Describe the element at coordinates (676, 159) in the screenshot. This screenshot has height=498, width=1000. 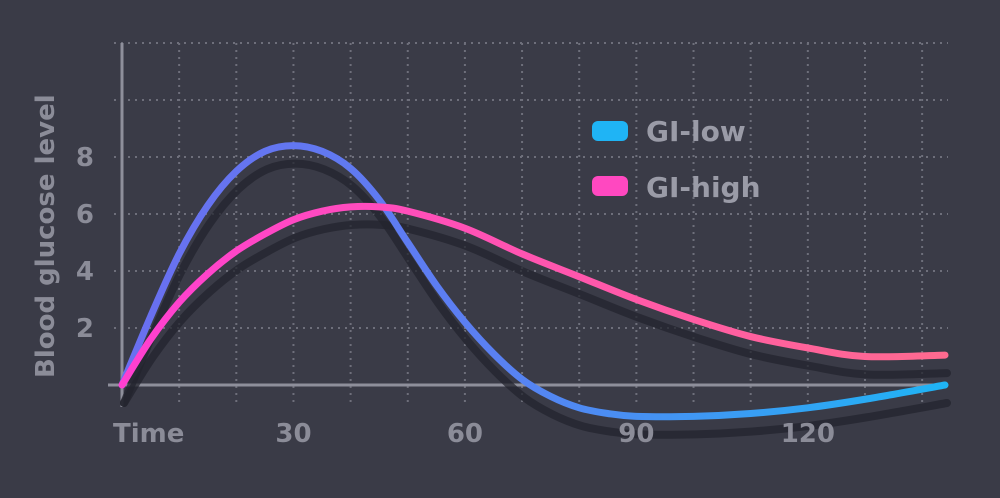
I see `legend: GI-low GI-high` at that location.